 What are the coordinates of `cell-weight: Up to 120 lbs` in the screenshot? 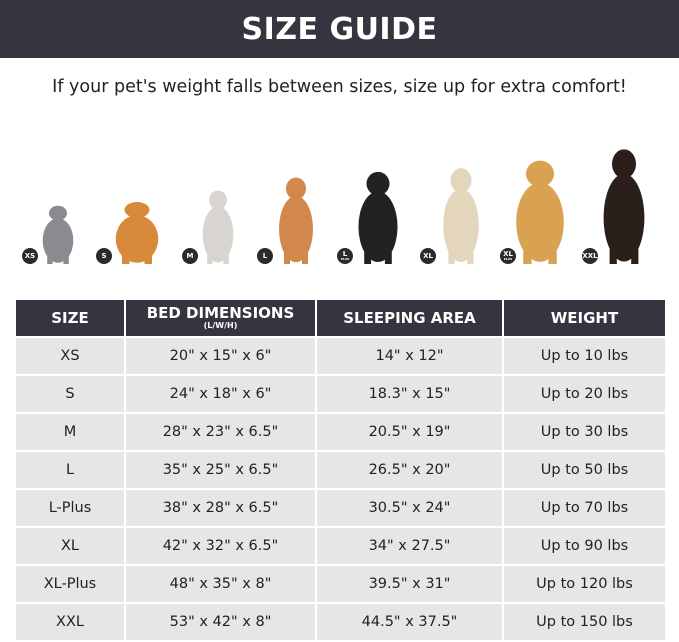 It's located at (584, 584).